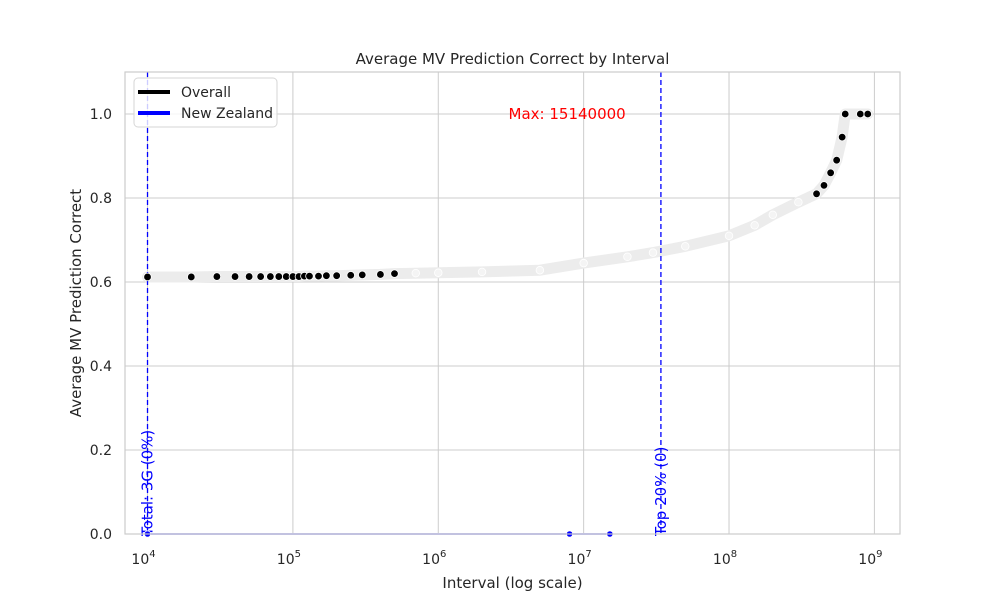  What do you see at coordinates (434, 558) in the screenshot?
I see `x-tick-label: 10⁶` at bounding box center [434, 558].